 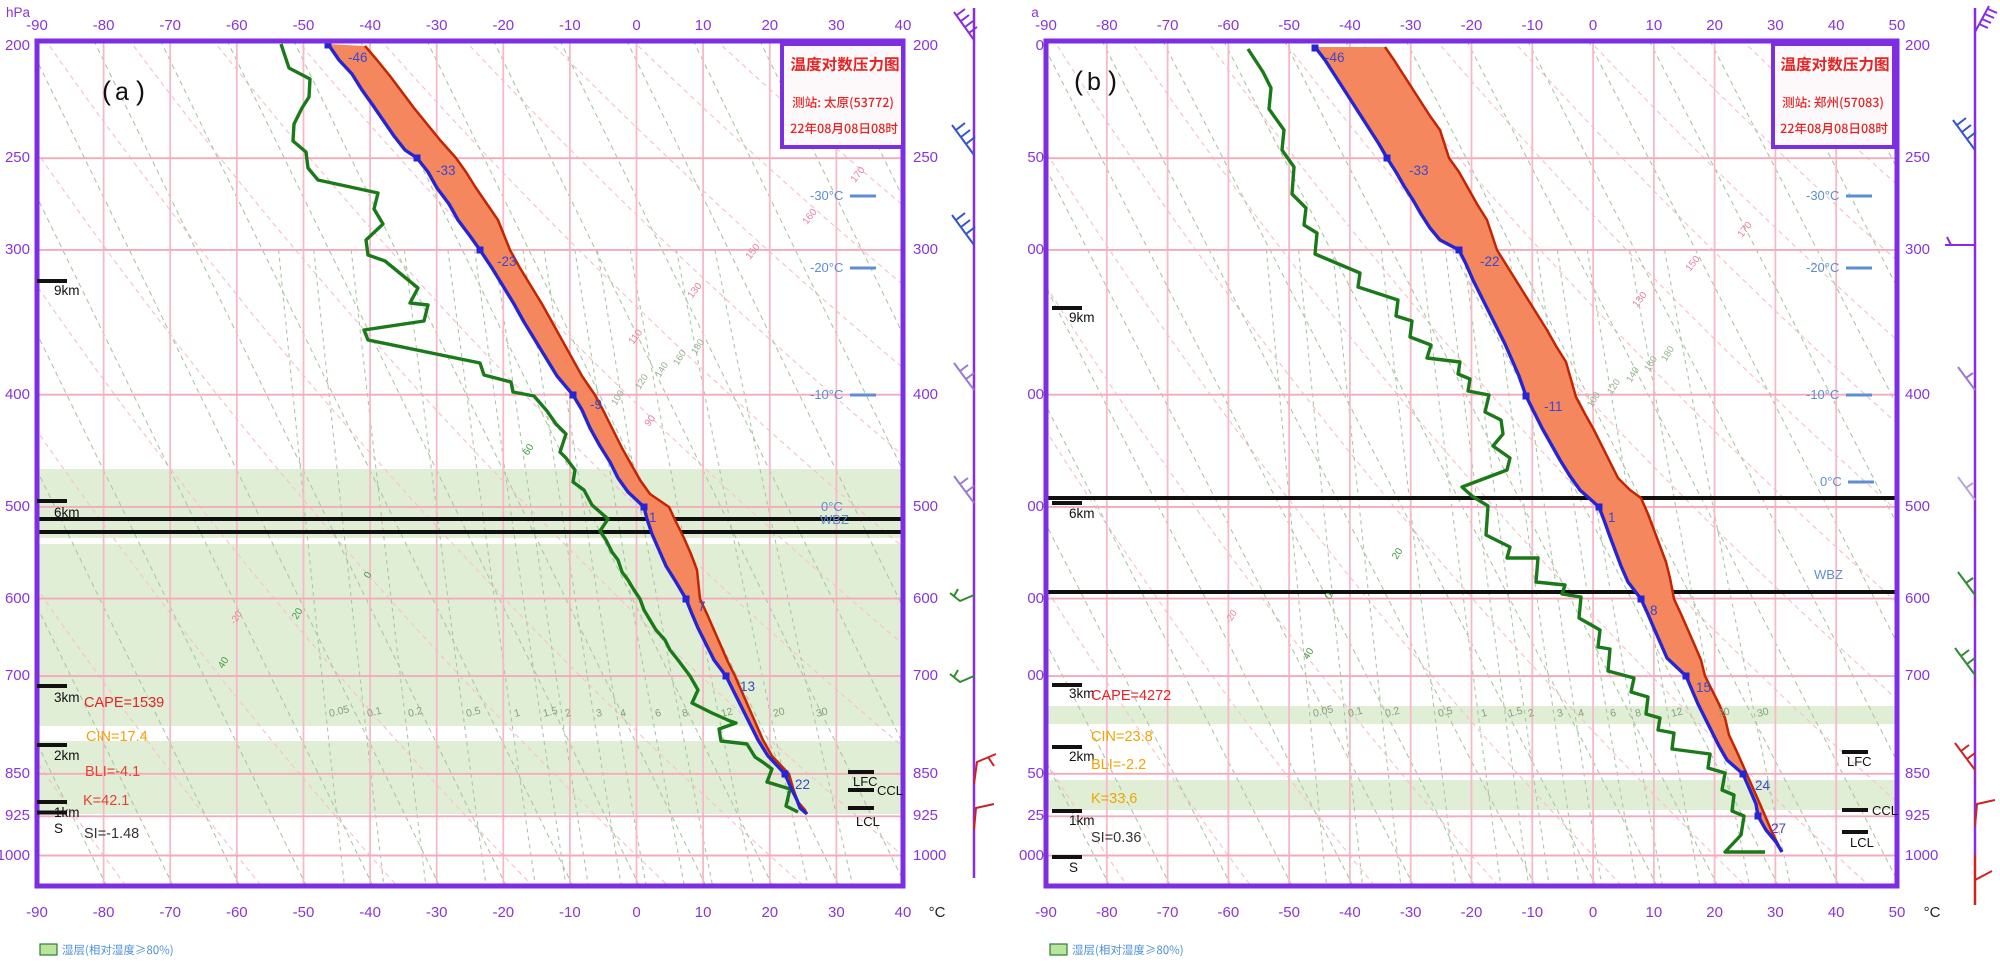 I want to click on svg-text: 0°C, so click(x=1831, y=481).